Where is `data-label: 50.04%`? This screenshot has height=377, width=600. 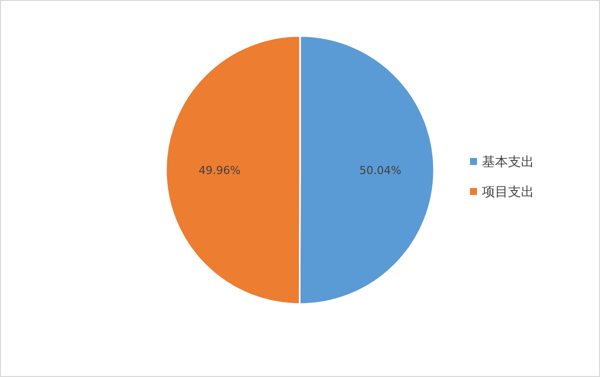 data-label: 50.04% is located at coordinates (380, 171).